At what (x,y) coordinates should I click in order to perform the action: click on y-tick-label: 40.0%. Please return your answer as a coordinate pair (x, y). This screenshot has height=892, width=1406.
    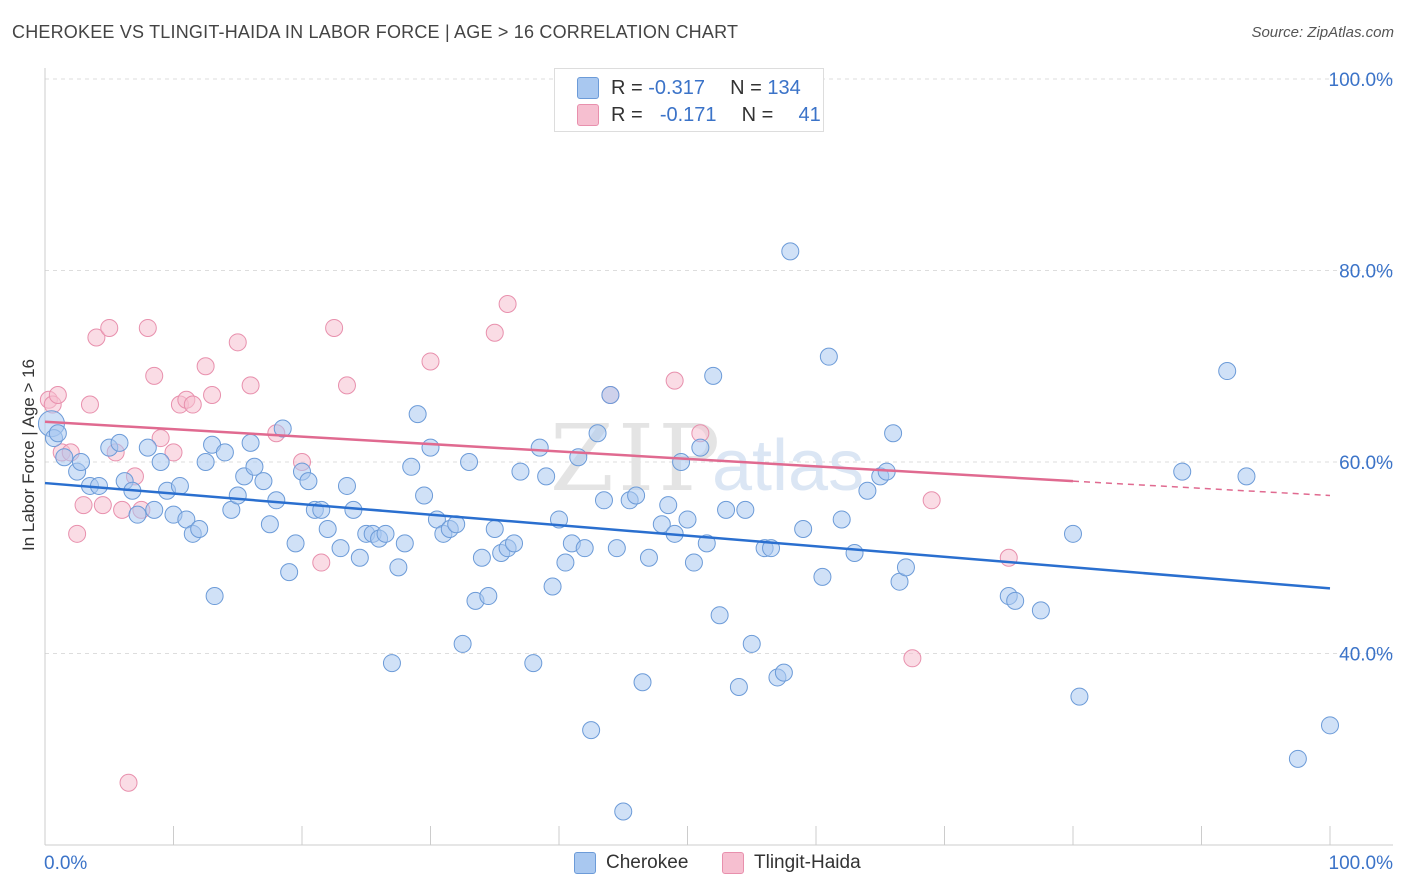
    Looking at the image, I should click on (1366, 655).